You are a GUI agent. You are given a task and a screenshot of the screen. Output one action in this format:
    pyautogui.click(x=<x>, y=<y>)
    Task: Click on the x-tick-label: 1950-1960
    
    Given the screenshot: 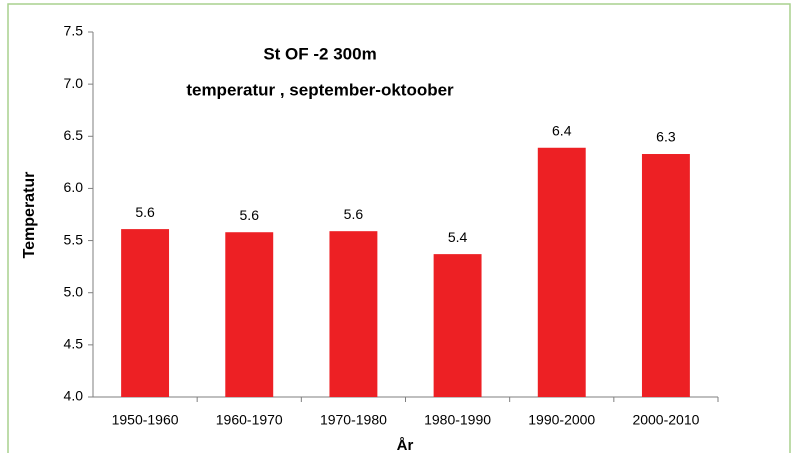 What is the action you would take?
    pyautogui.click(x=145, y=420)
    